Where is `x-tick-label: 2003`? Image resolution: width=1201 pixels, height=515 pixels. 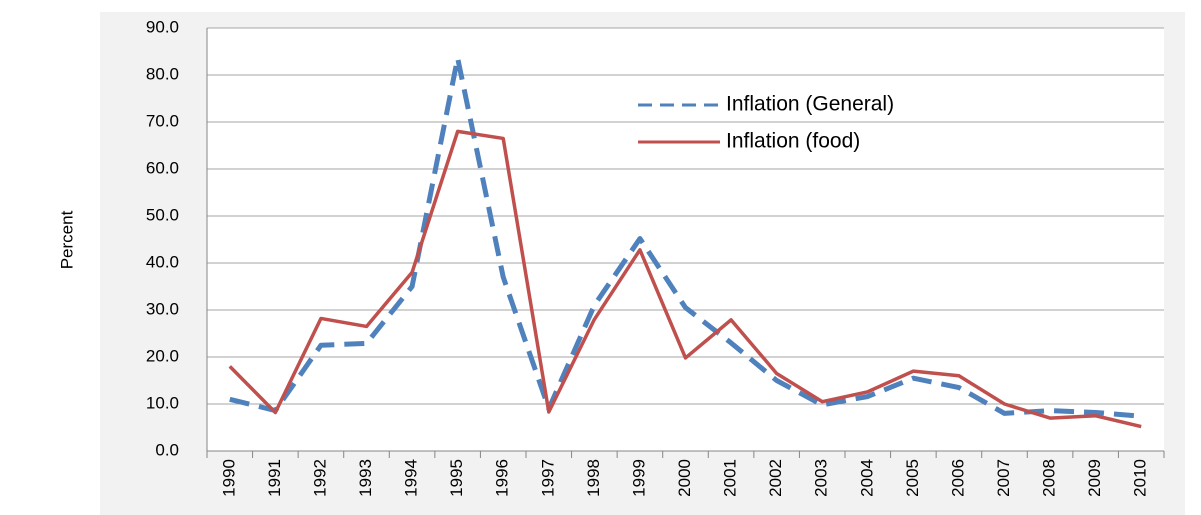
x-tick-label: 2003 is located at coordinates (821, 478).